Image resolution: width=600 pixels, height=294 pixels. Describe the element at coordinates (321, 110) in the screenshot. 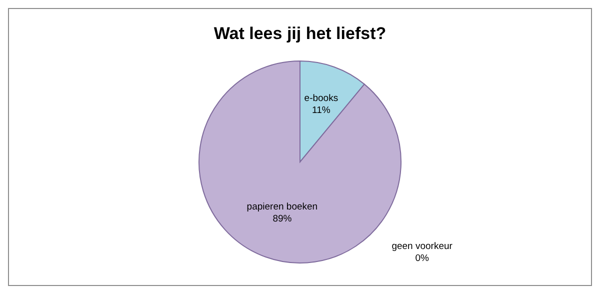

I see `data-label: 11%` at that location.